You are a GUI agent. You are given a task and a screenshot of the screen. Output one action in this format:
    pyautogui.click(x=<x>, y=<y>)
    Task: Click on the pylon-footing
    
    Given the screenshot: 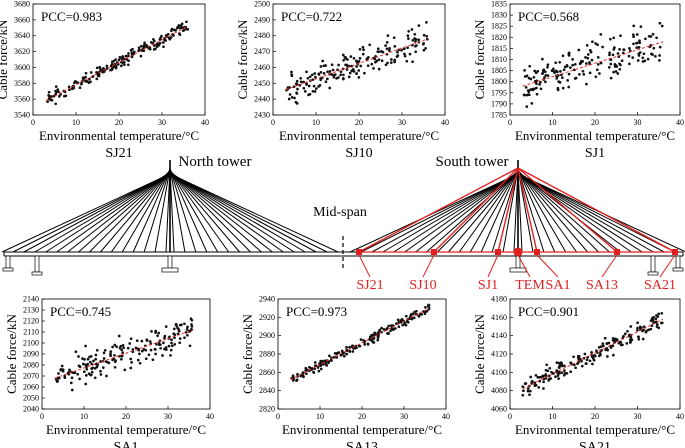 What is the action you would take?
    pyautogui.click(x=518, y=270)
    